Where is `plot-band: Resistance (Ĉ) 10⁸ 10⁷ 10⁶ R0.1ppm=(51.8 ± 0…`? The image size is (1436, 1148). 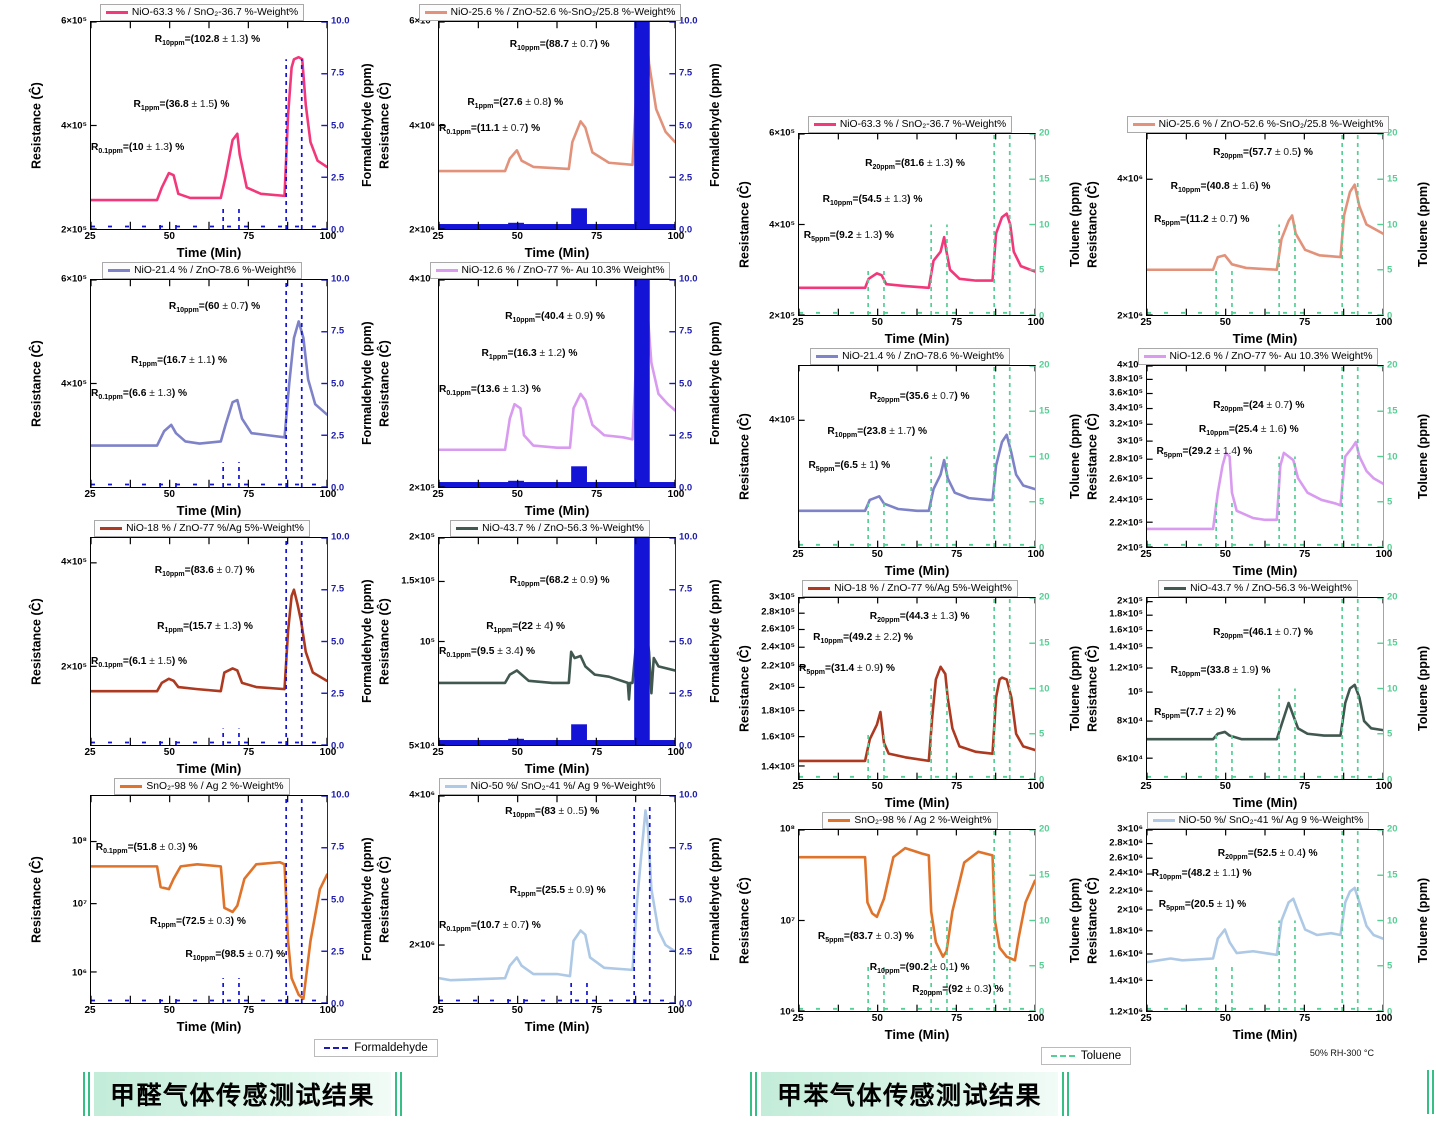 plot-band: Resistance (Ĉ) 10⁸ 10⁷ 10⁶ R0.1ppm=(51.8 ± 0… is located at coordinates (202, 900).